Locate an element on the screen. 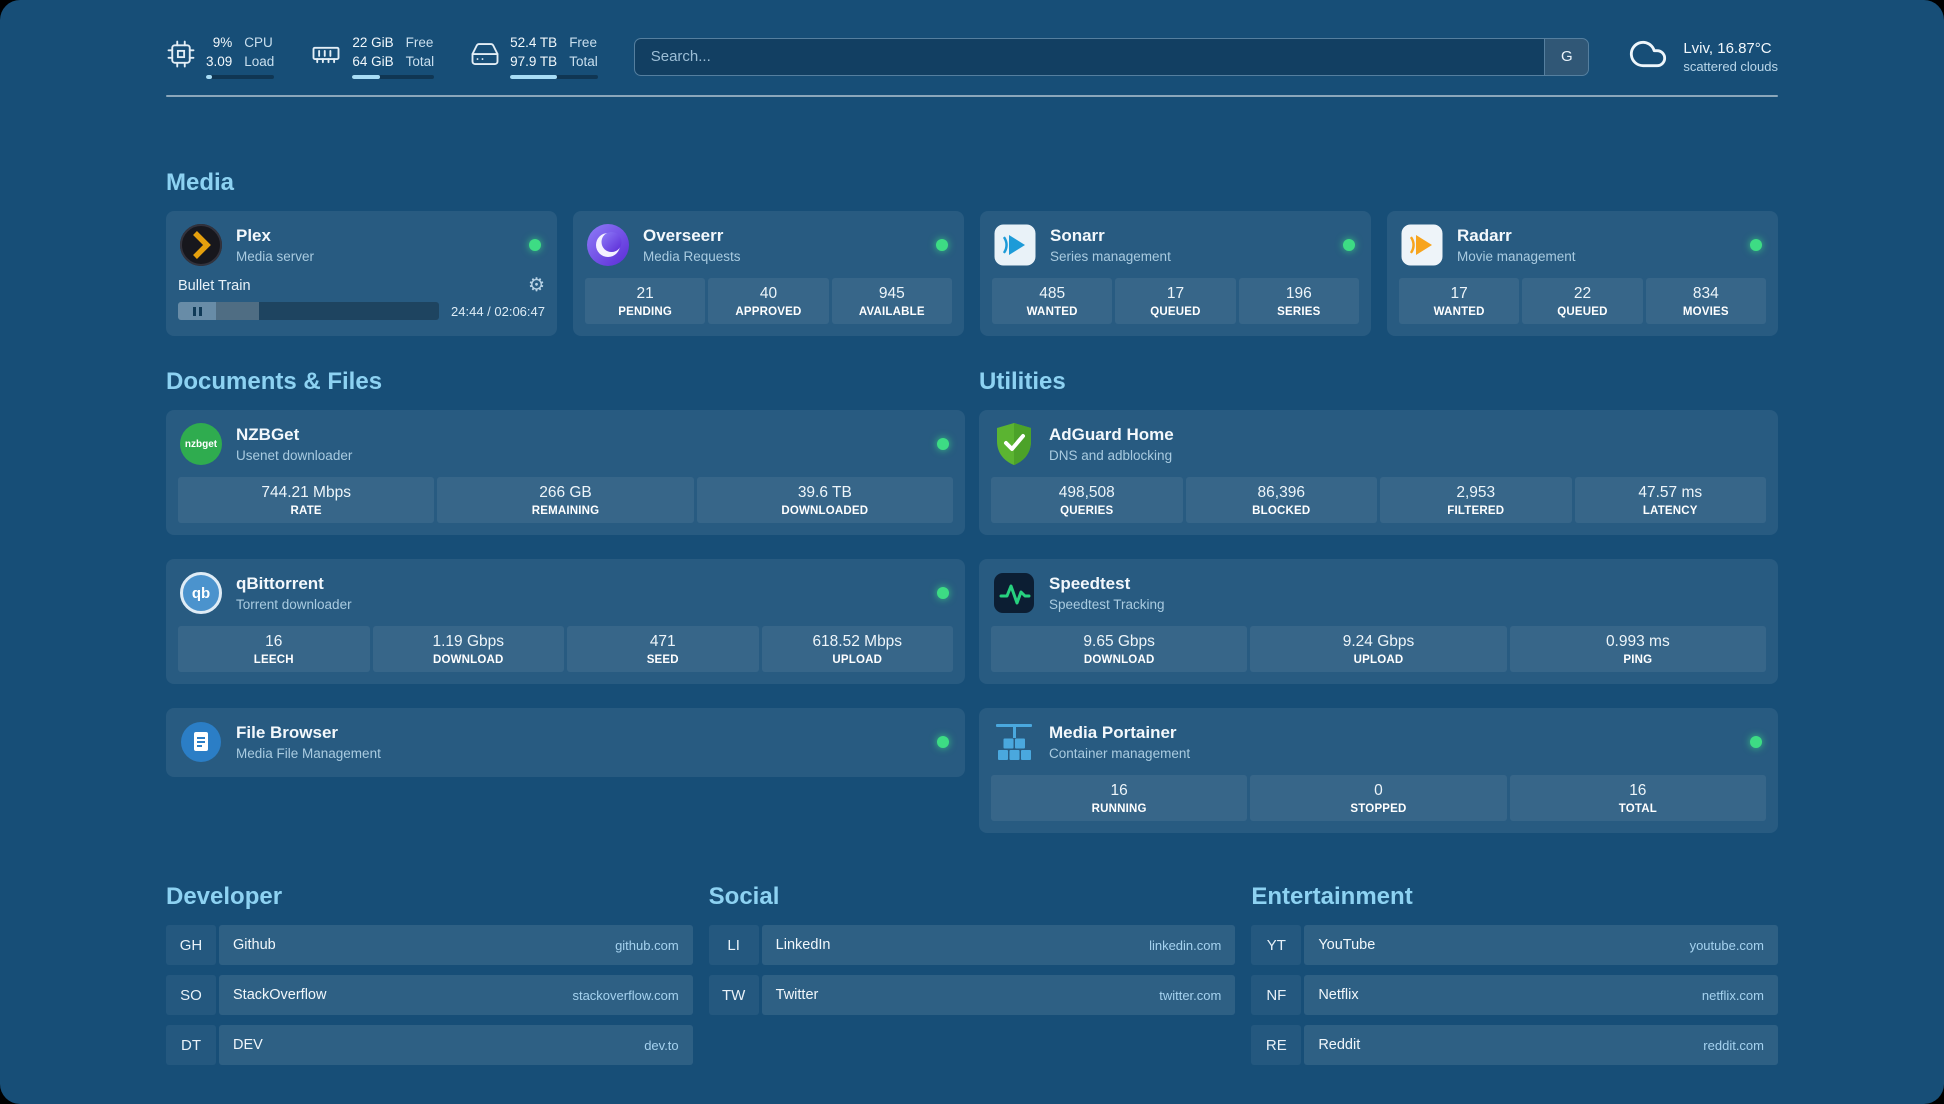 Image resolution: width=1944 pixels, height=1104 pixels. weather-widget: Lviv, 16.87°C scattered clouds is located at coordinates (1701, 56).